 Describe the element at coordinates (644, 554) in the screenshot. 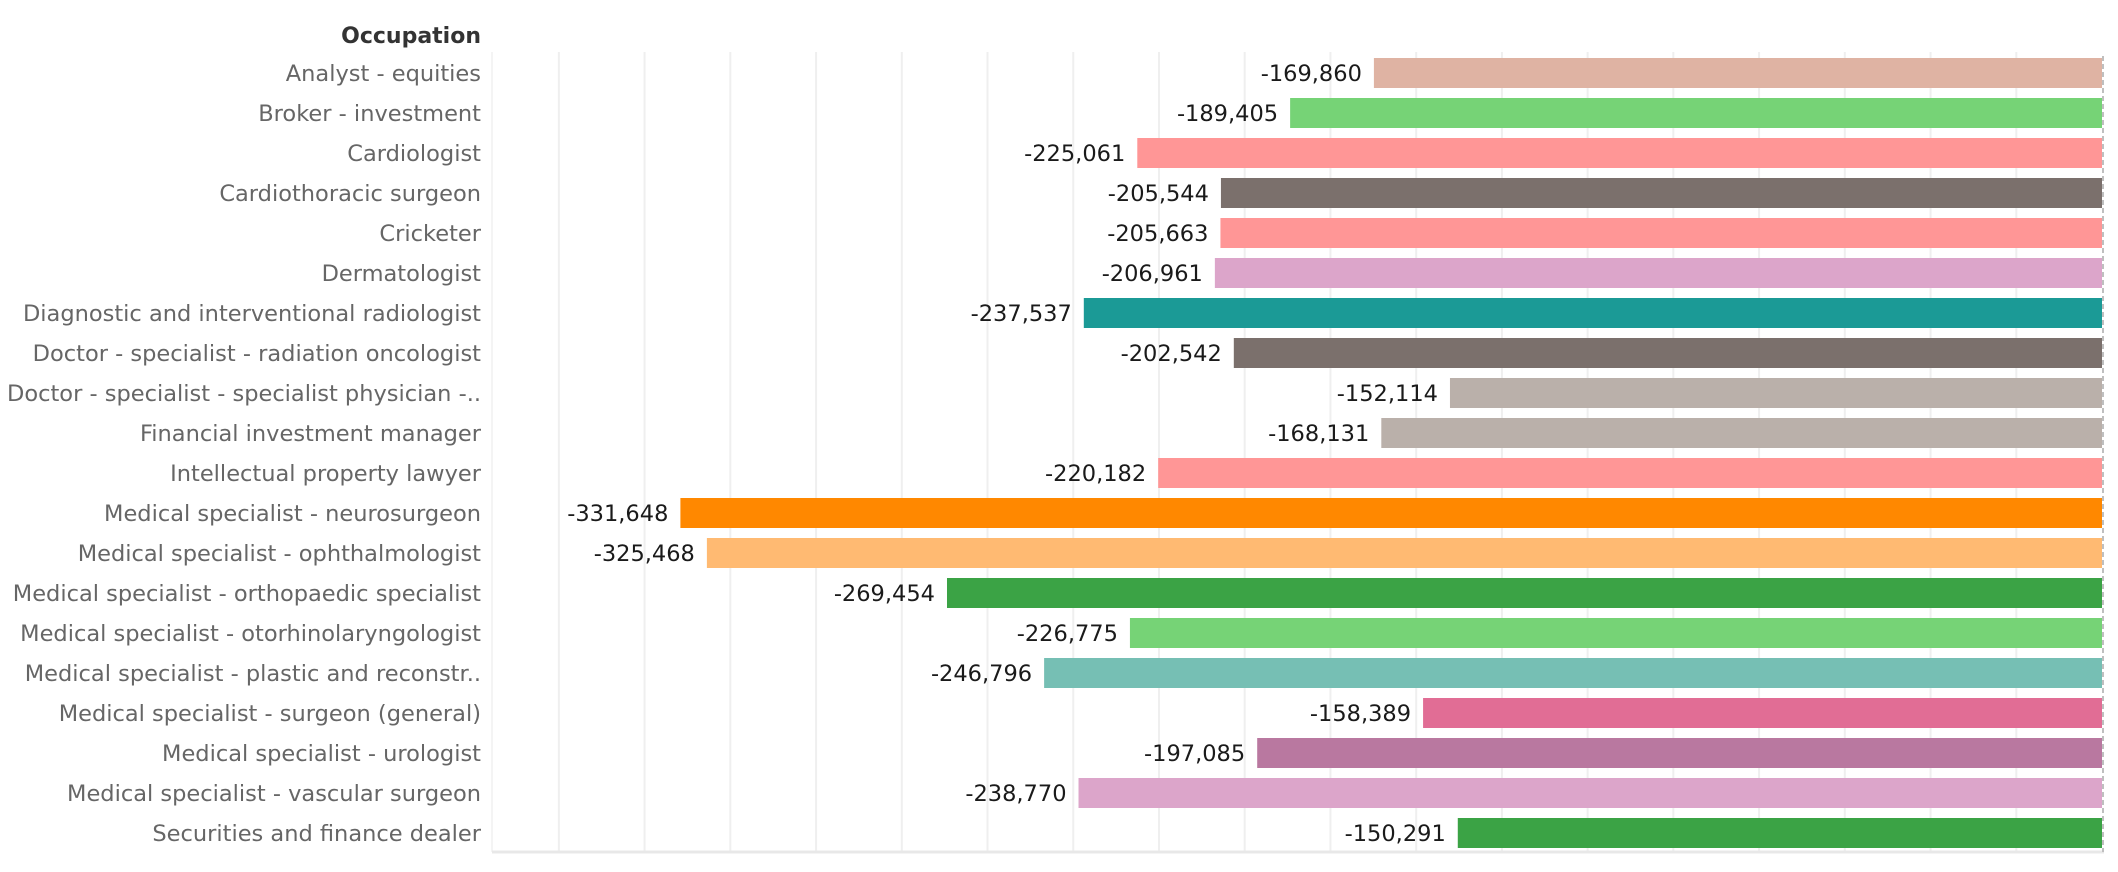

I see `value-label: -325,468` at that location.